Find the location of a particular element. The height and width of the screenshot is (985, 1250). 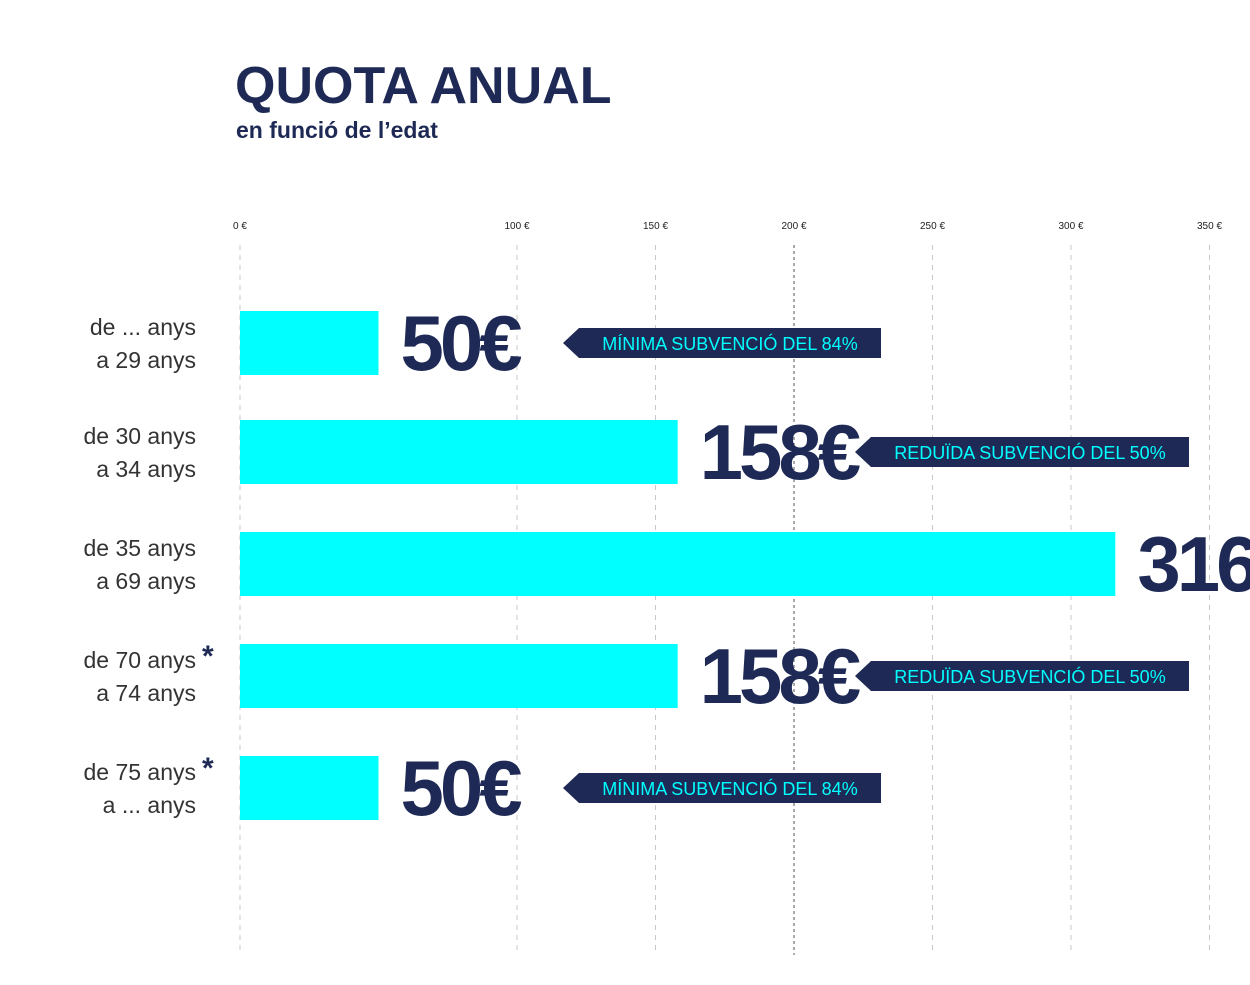

tick-label: 200 € is located at coordinates (793, 226).